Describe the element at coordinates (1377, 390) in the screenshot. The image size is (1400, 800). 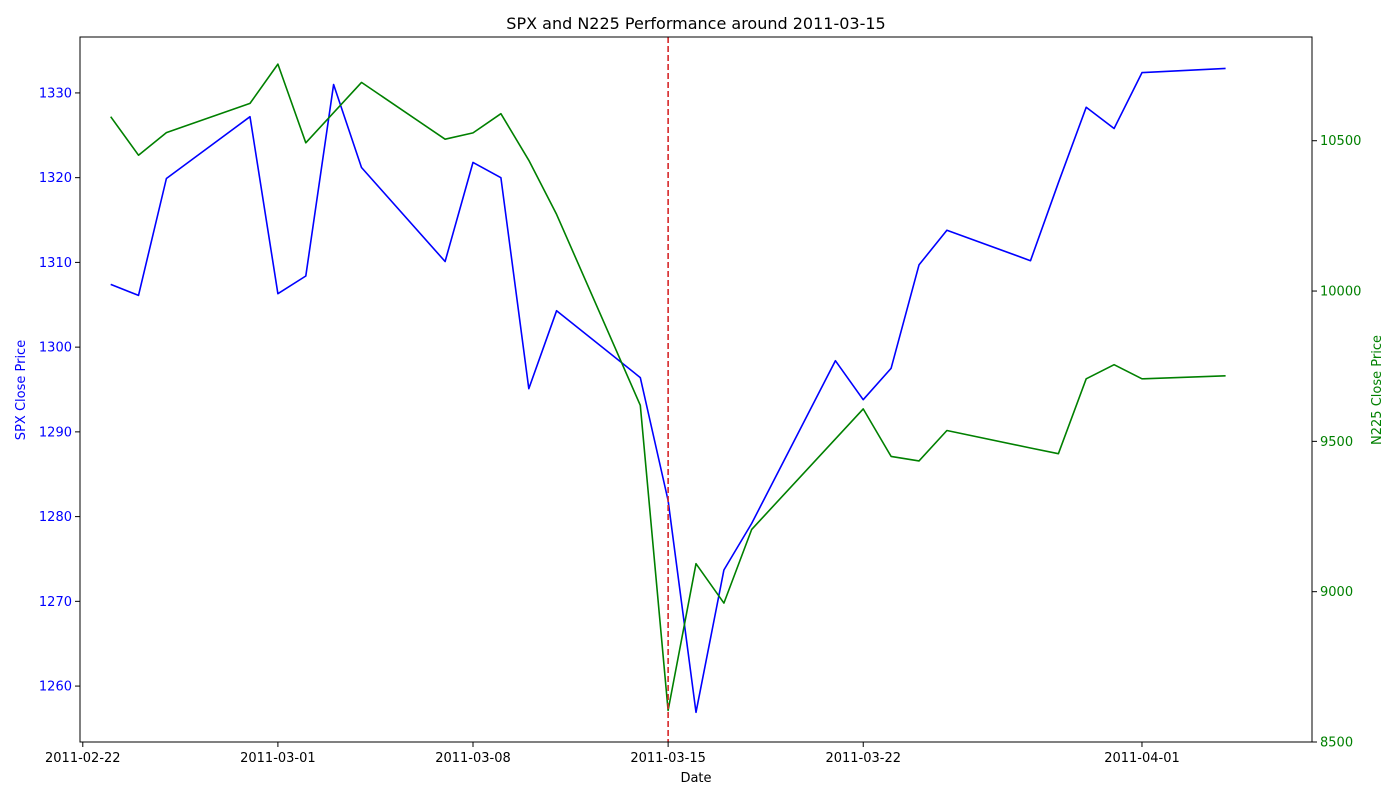
I see `y-axis-right-title: N225 Close Price` at that location.